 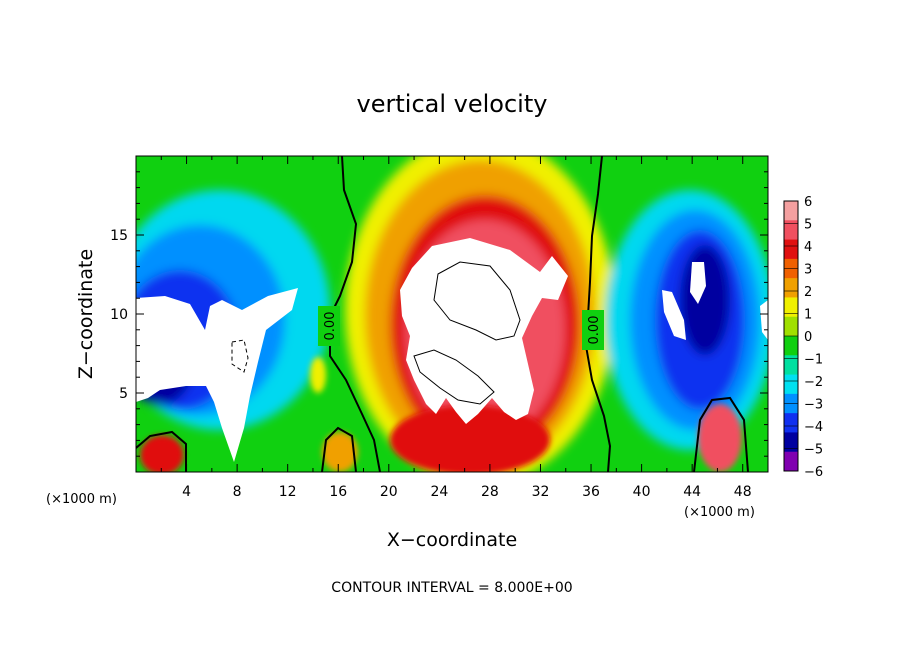 I want to click on cell-x15, so click(x=318, y=375).